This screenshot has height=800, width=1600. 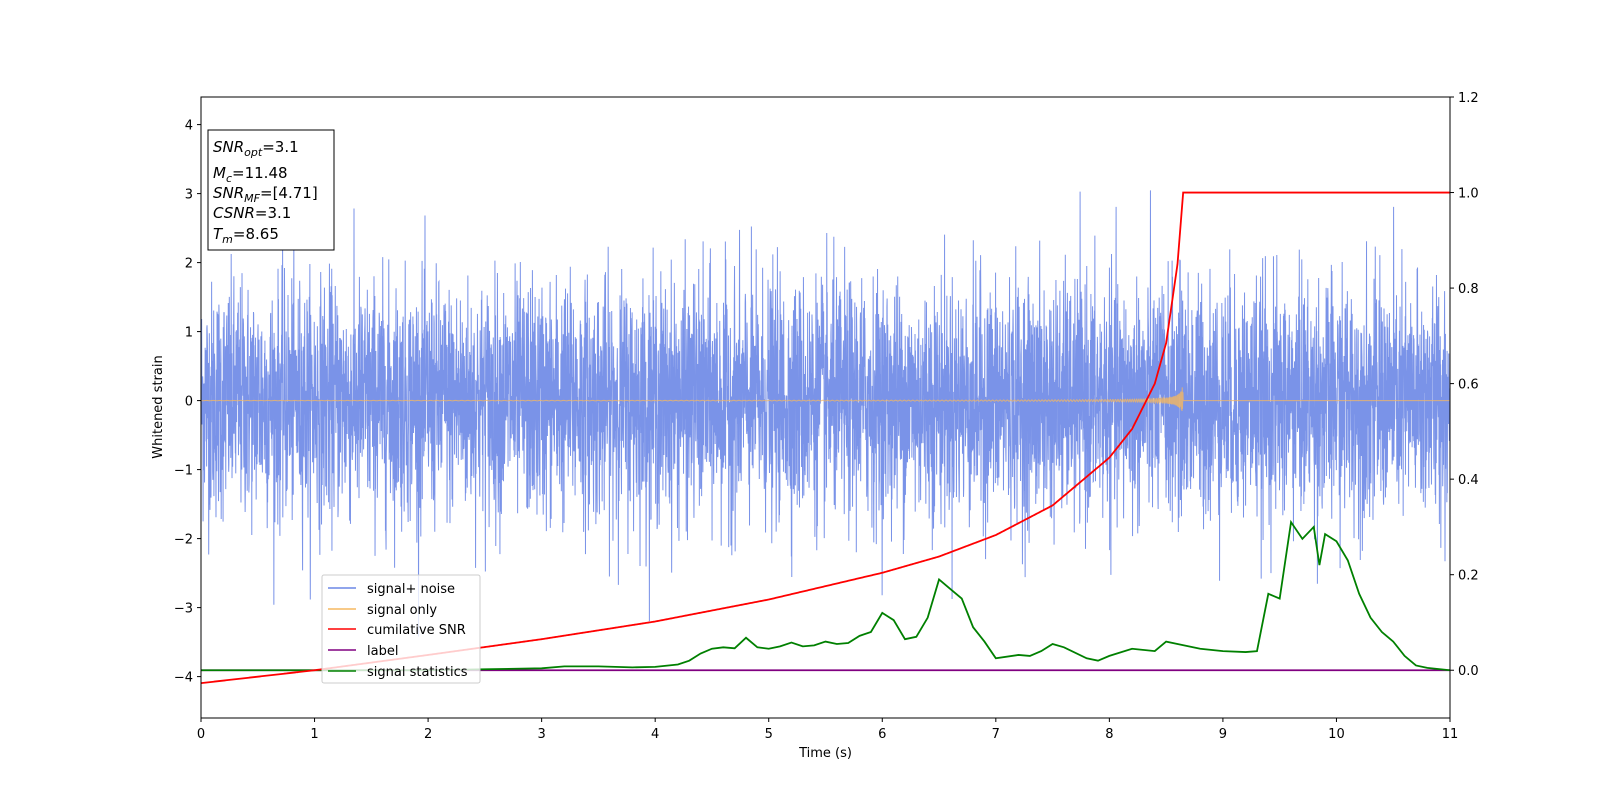 I want to click on y-tick-label-left: 2, so click(x=189, y=264).